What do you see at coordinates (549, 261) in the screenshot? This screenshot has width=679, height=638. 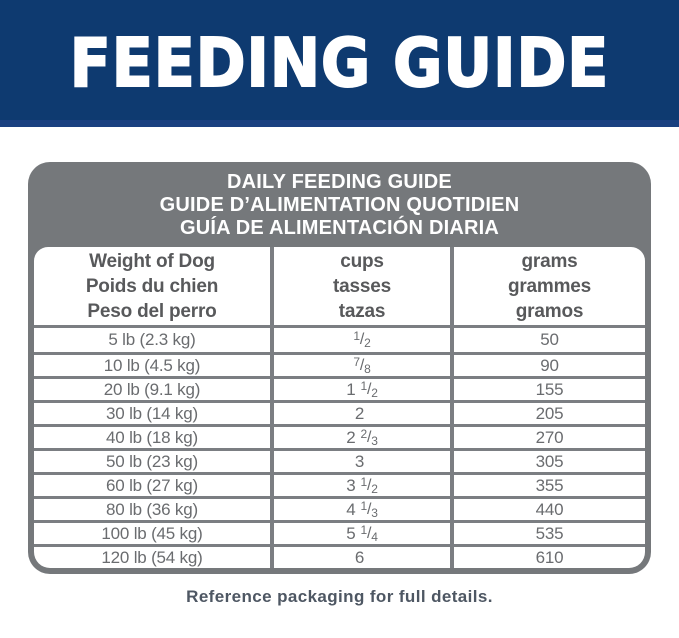 I see `column-header-line: grams` at bounding box center [549, 261].